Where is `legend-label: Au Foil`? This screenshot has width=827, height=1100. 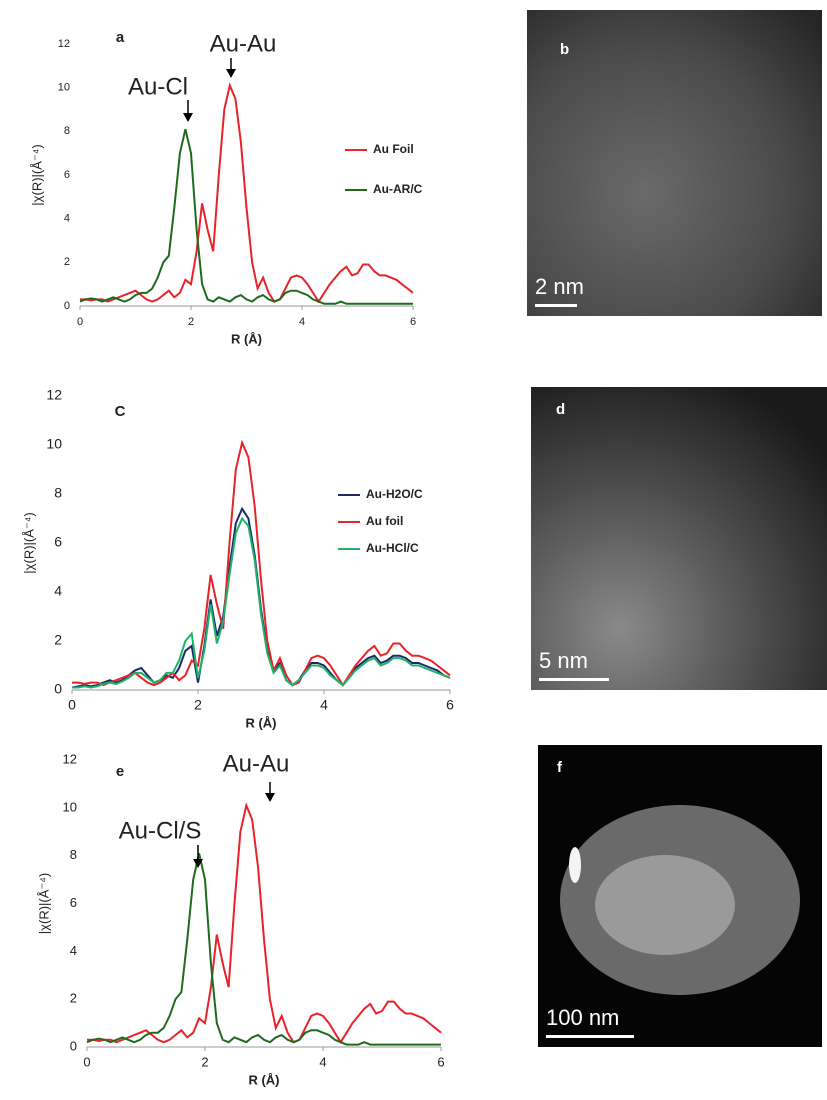
legend-label: Au Foil is located at coordinates (393, 149).